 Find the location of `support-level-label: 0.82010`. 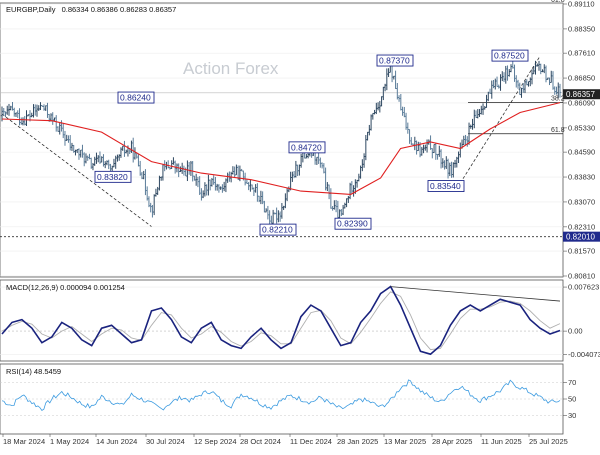

support-level-label: 0.82010 is located at coordinates (580, 237).